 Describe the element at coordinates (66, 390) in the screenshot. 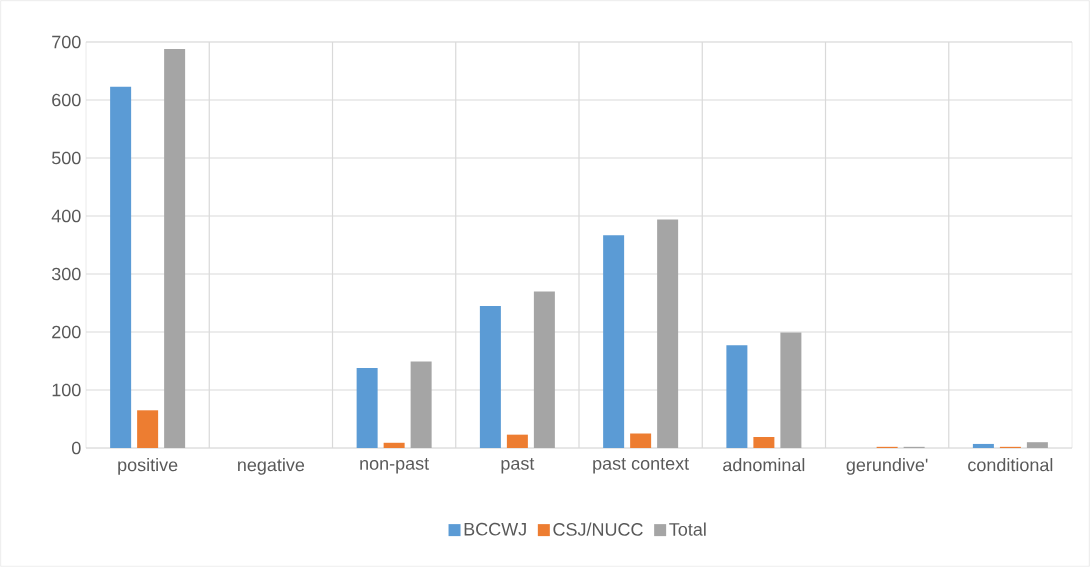

I see `y-tick-label: 100` at that location.